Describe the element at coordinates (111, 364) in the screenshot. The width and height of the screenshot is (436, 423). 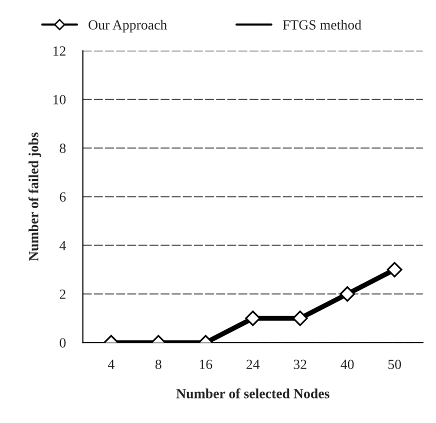
I see `x-tick-label: 4` at that location.